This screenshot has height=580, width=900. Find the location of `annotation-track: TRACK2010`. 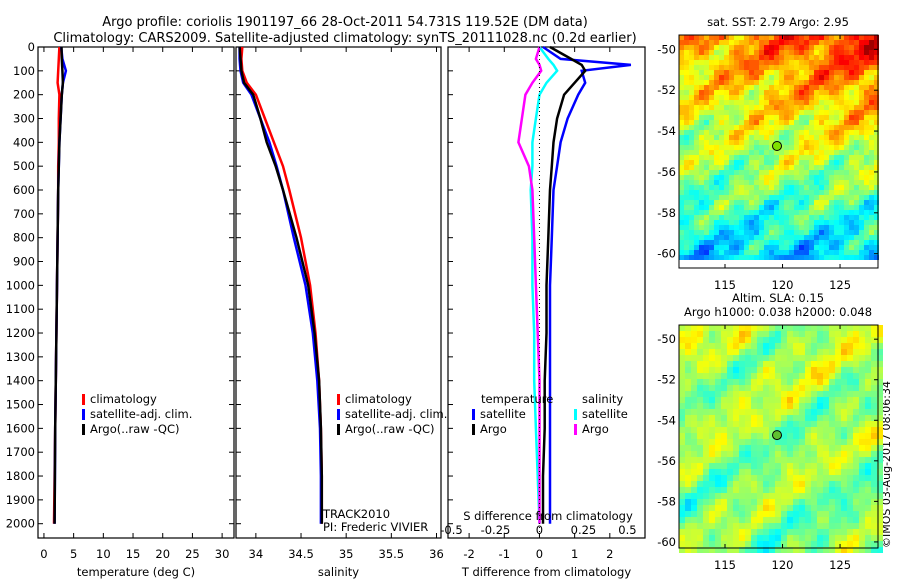

annotation-track: TRACK2010 is located at coordinates (356, 514).